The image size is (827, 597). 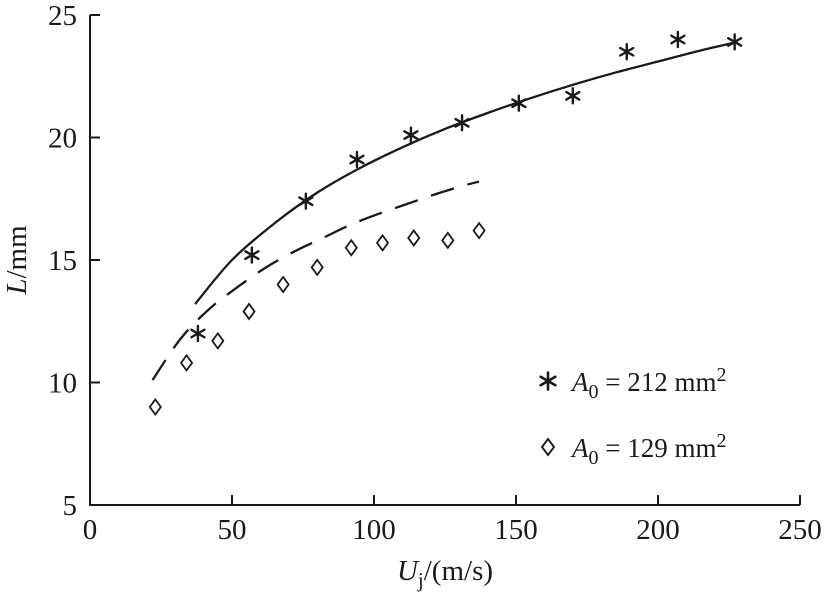 I want to click on y-tick-label: 25, so click(x=62, y=16).